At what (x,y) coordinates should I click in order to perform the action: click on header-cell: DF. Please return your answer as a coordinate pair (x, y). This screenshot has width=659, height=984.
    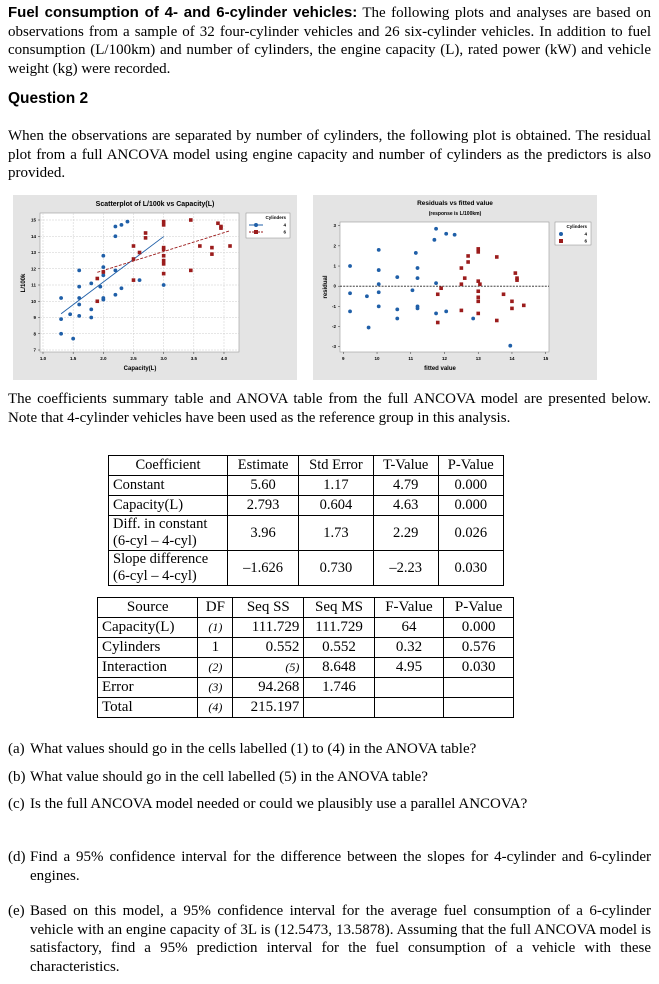
    Looking at the image, I should click on (215, 607).